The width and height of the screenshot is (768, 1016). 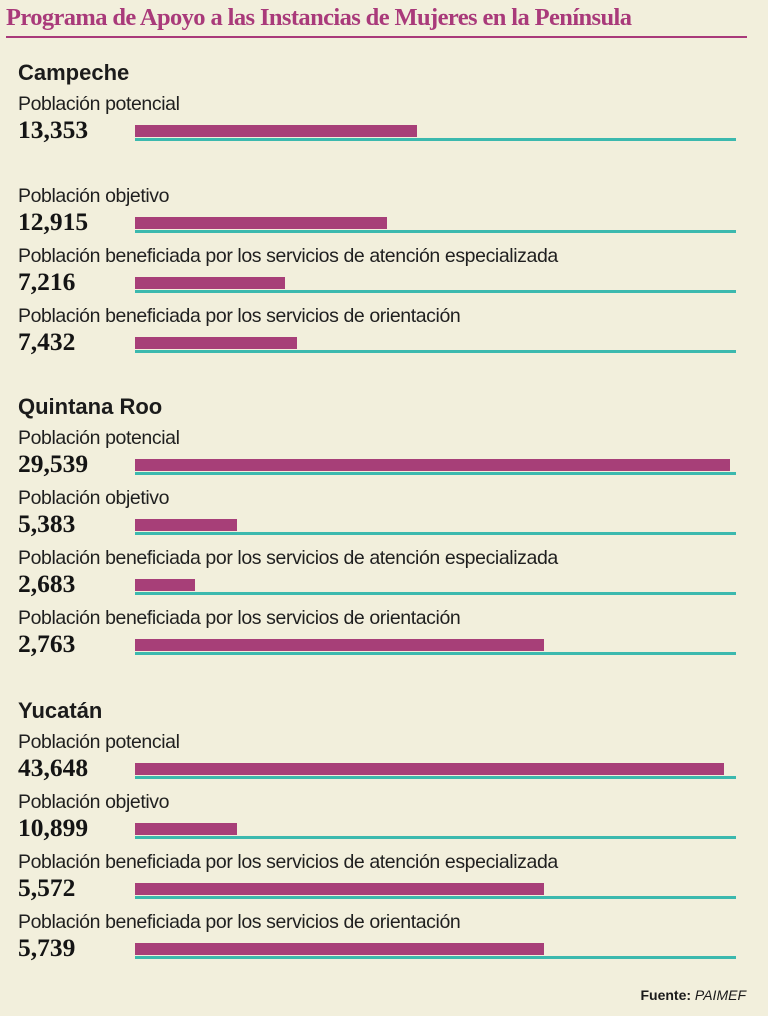 What do you see at coordinates (53, 129) in the screenshot?
I see `metric-value: 13,353` at bounding box center [53, 129].